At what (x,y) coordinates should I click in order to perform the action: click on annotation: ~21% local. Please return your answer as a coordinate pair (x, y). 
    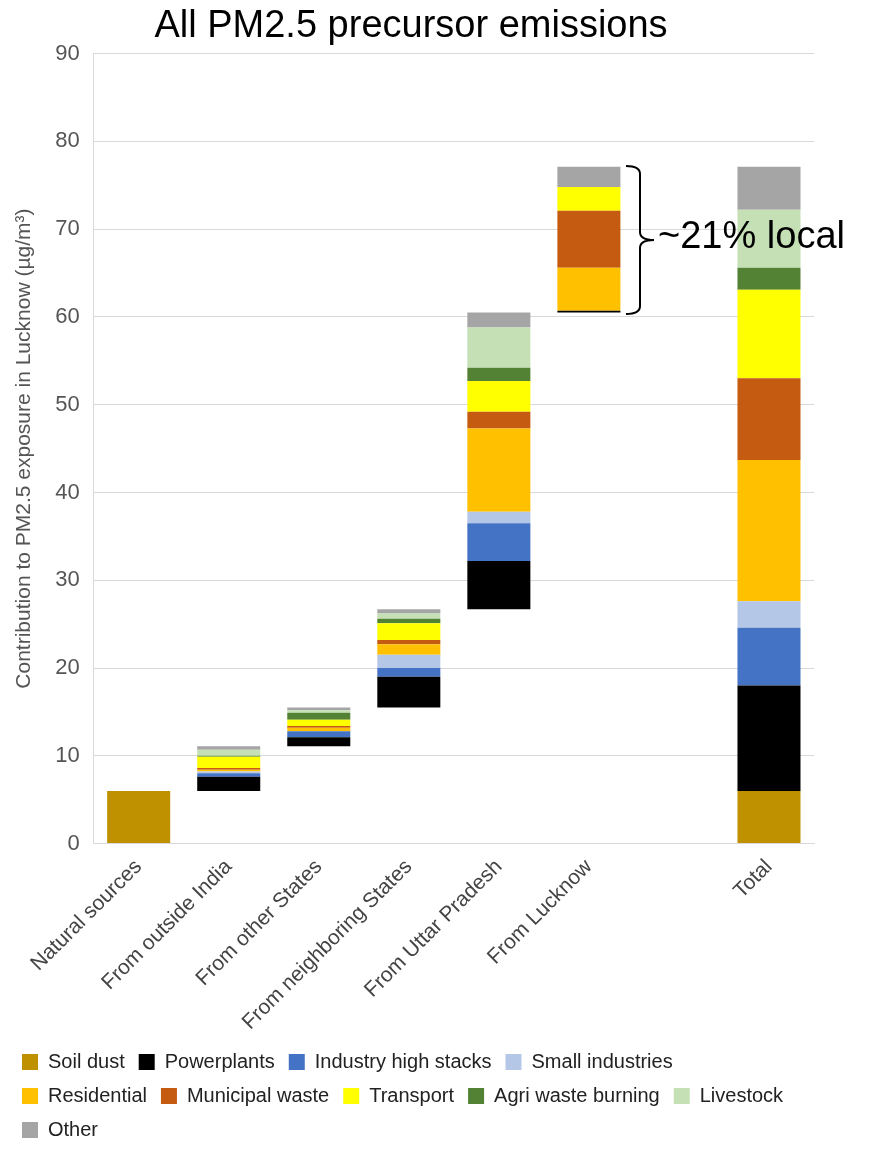
    Looking at the image, I should click on (751, 235).